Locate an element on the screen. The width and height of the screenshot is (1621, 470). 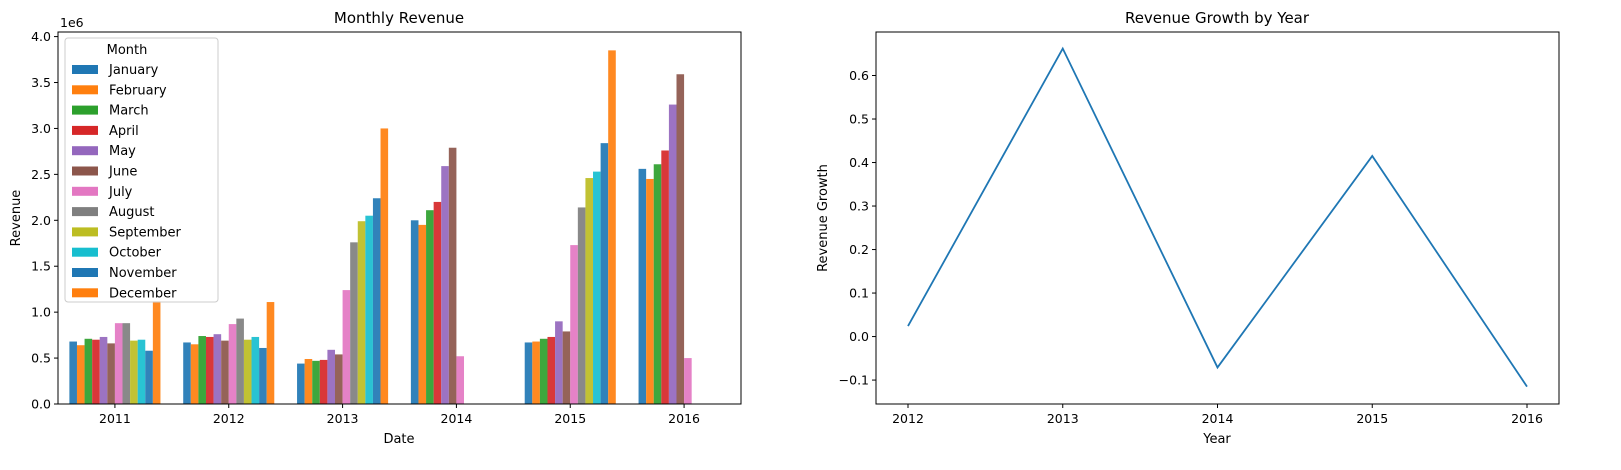
y-tick-label: 3.5 is located at coordinates (41, 82).